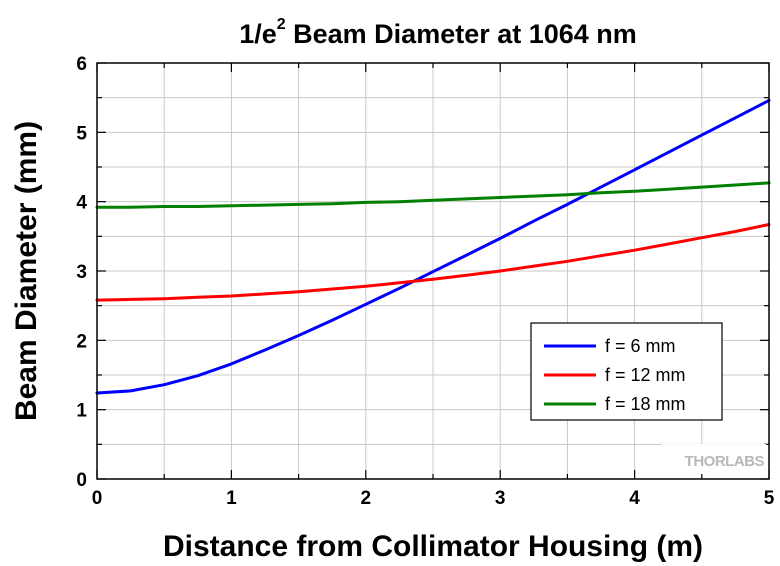  What do you see at coordinates (640, 346) in the screenshot?
I see `legend-label-f-6-mm: f = 6 mm` at bounding box center [640, 346].